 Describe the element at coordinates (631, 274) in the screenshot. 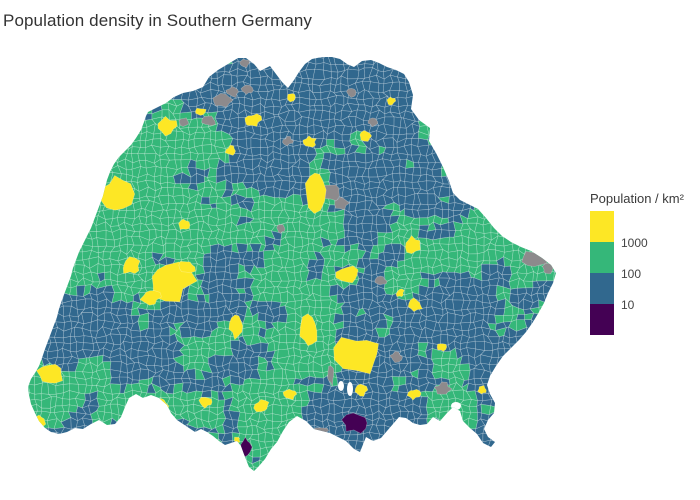

I see `legend-tick-100: 100` at that location.